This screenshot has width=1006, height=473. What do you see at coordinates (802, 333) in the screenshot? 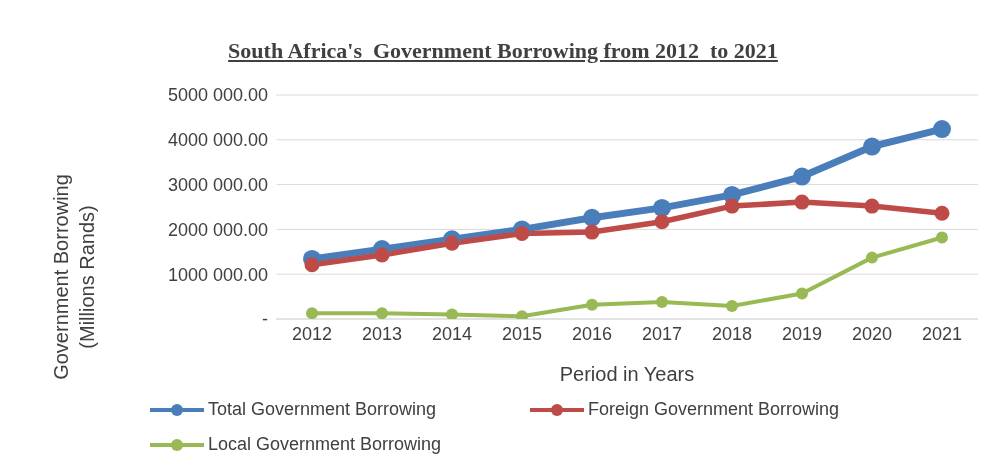
I see `x-tick-label: 2019` at bounding box center [802, 333].